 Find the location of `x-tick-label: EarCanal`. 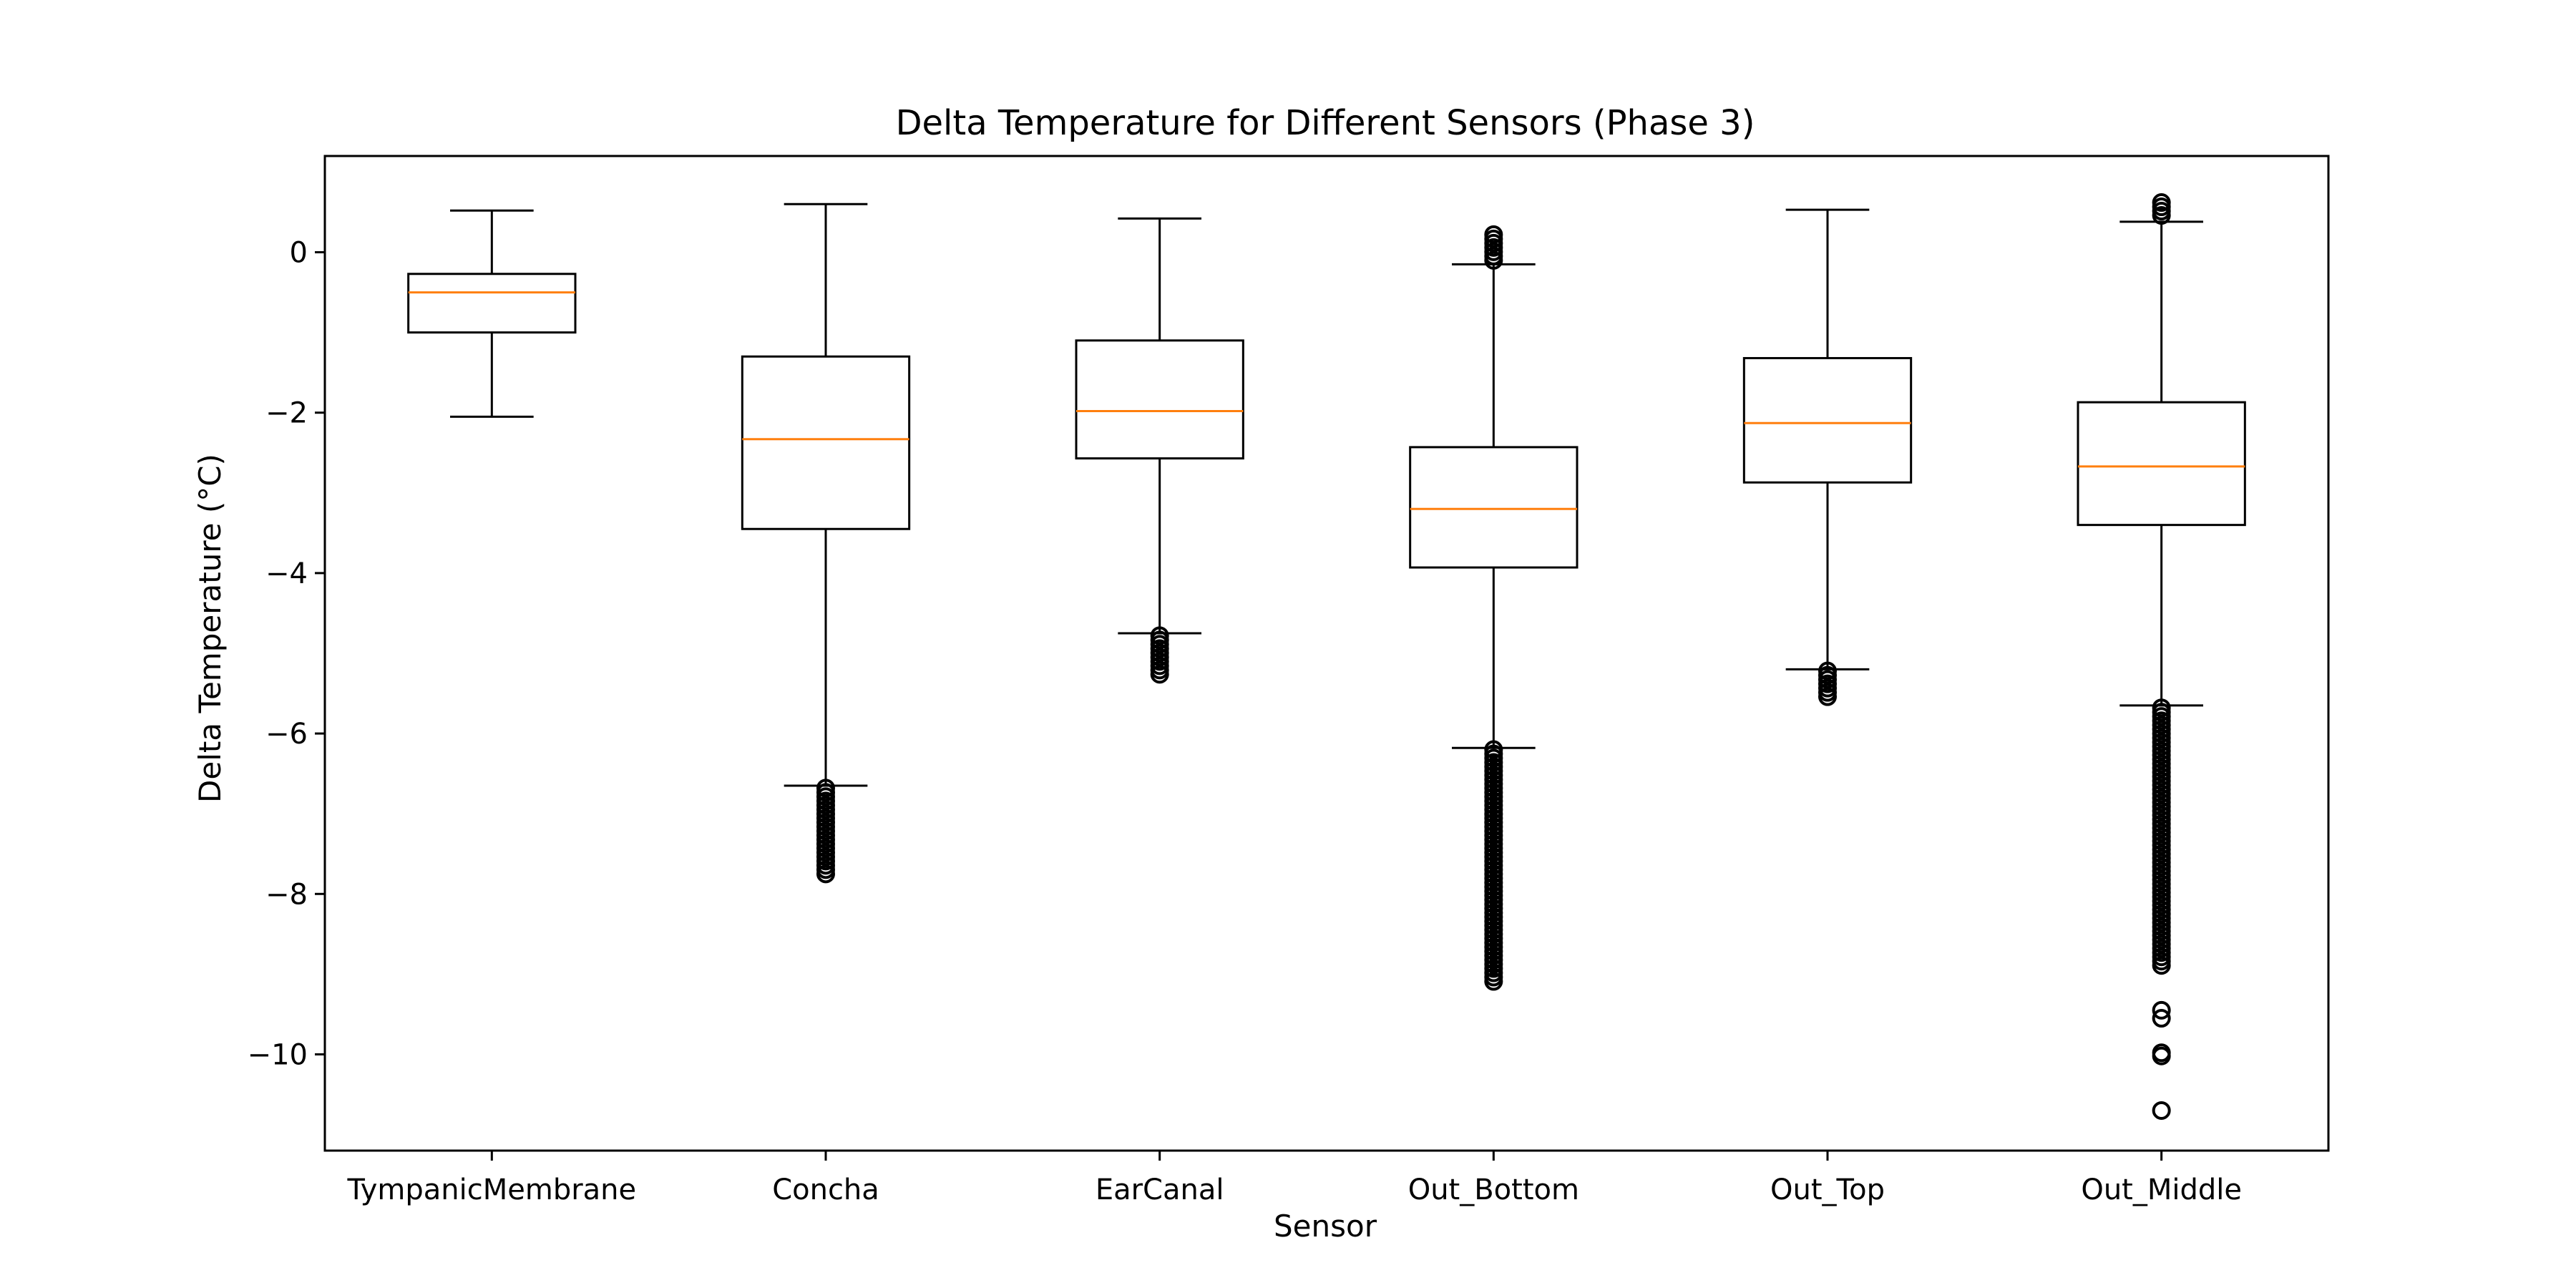

x-tick-label: EarCanal is located at coordinates (1160, 1190).